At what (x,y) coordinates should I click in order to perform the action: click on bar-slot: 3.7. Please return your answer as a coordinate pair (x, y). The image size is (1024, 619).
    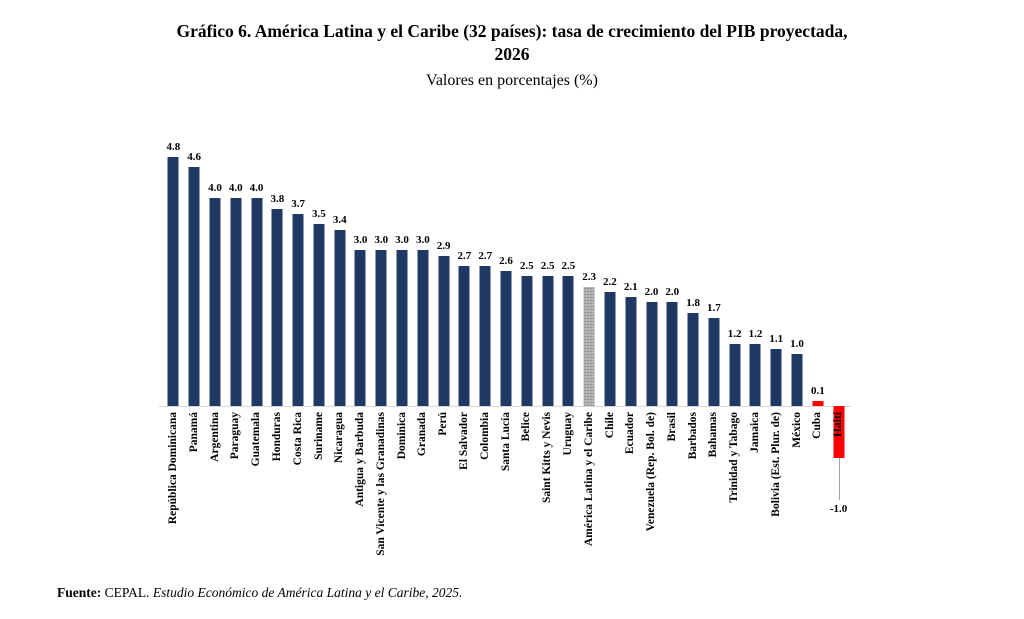
    Looking at the image, I should click on (298, 268).